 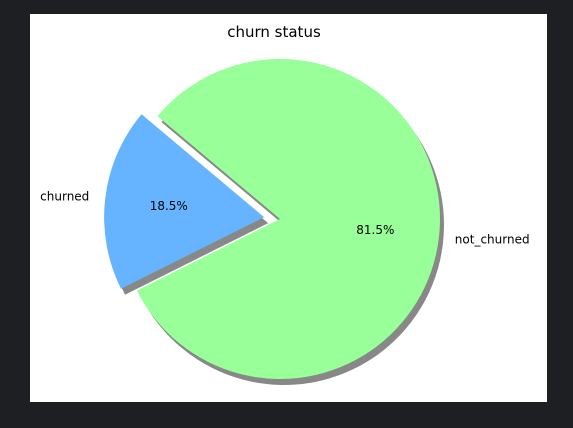 What do you see at coordinates (492, 240) in the screenshot?
I see `slice-category-label-not-churned: not_churned` at bounding box center [492, 240].